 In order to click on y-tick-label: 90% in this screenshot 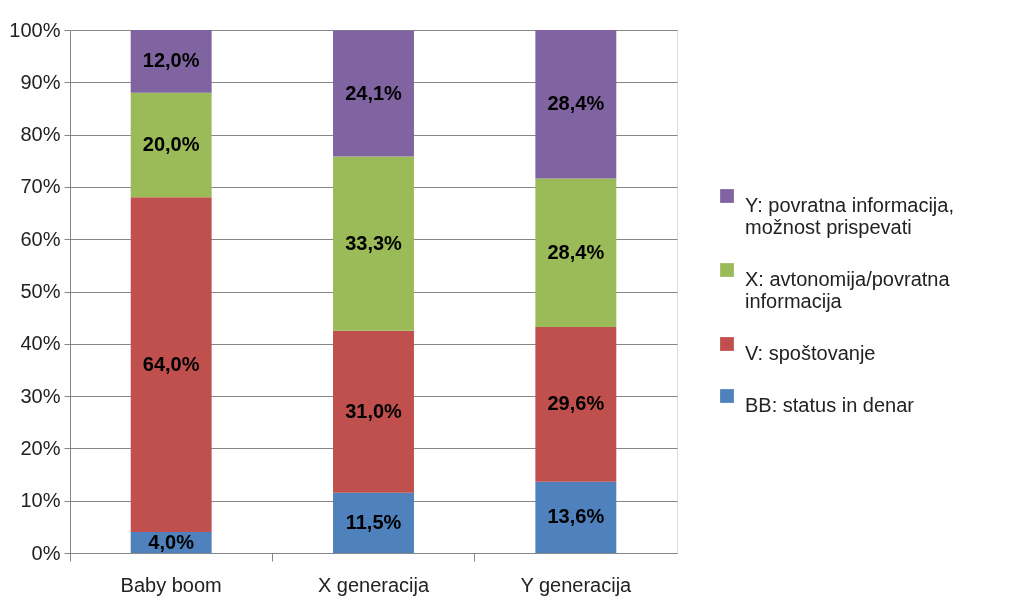, I will do `click(40, 81)`.